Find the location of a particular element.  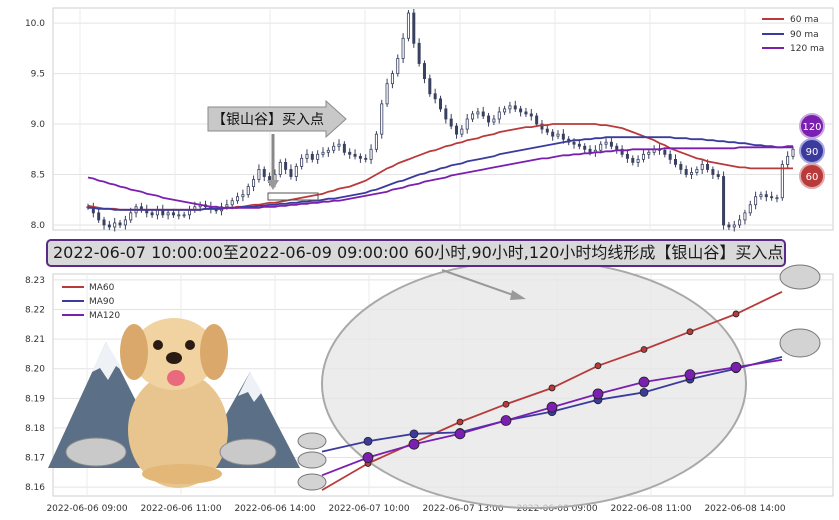

dog-ear-right is located at coordinates (214, 352).